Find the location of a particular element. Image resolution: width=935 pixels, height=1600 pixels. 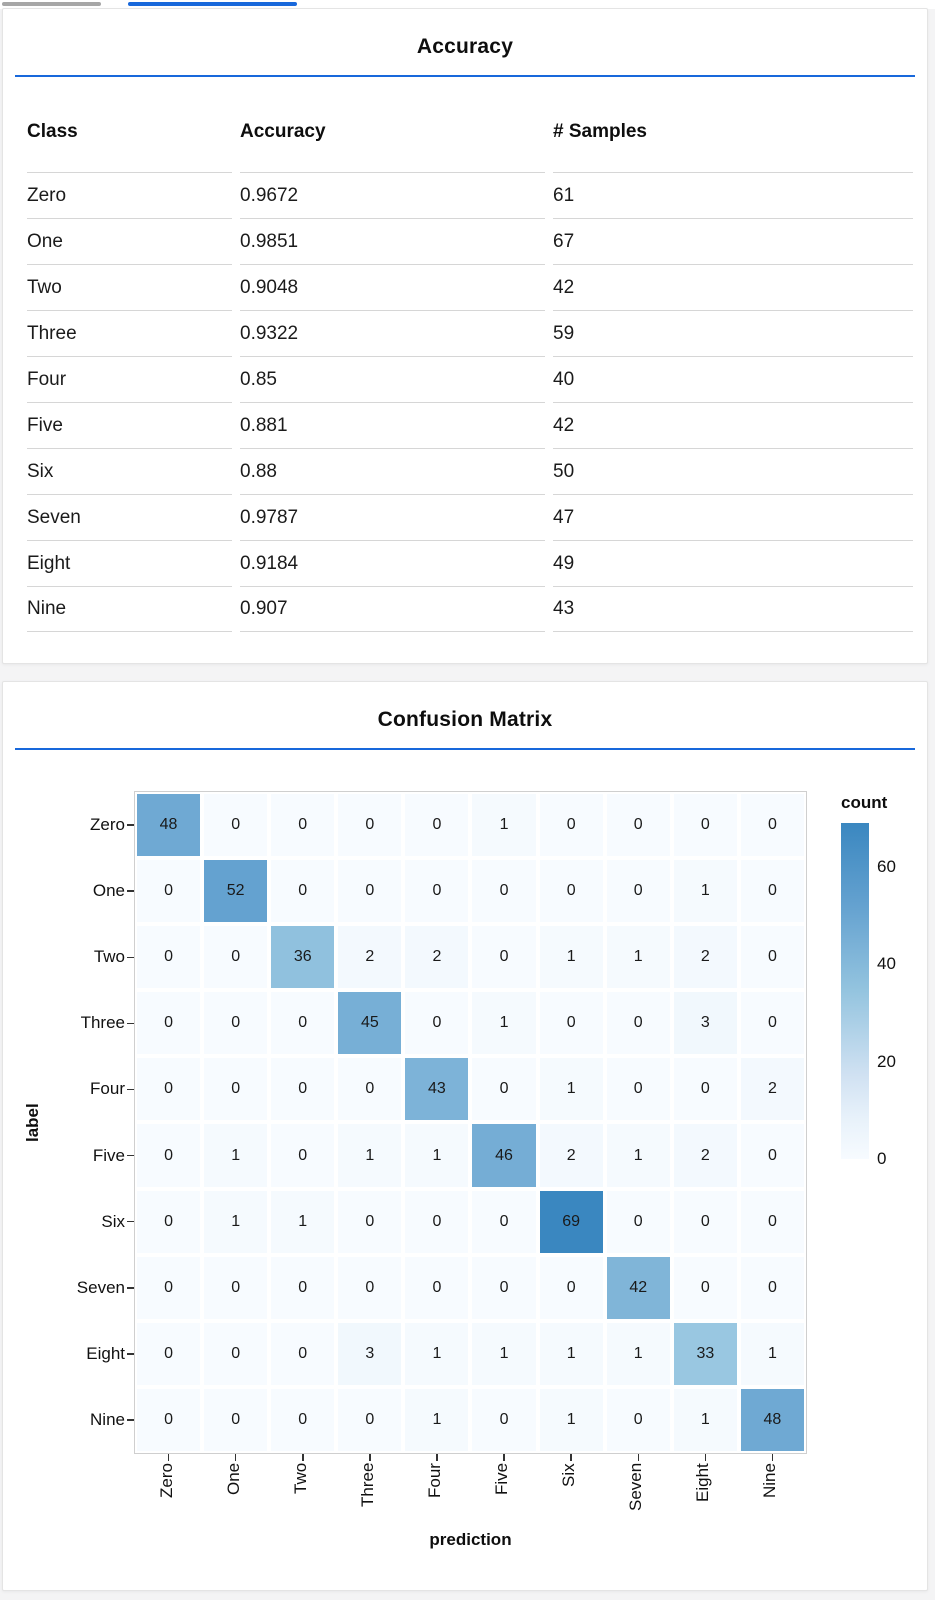

table-cell: Three is located at coordinates (129, 333).